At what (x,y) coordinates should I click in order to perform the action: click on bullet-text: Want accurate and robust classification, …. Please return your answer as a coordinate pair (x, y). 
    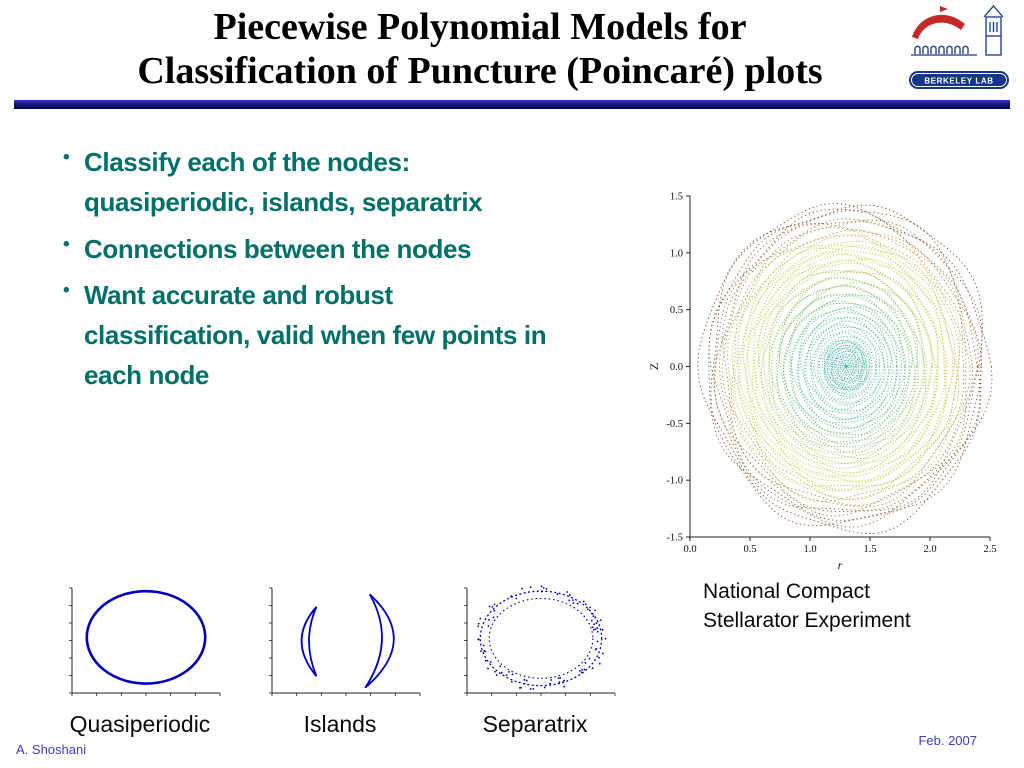
    Looking at the image, I should click on (315, 335).